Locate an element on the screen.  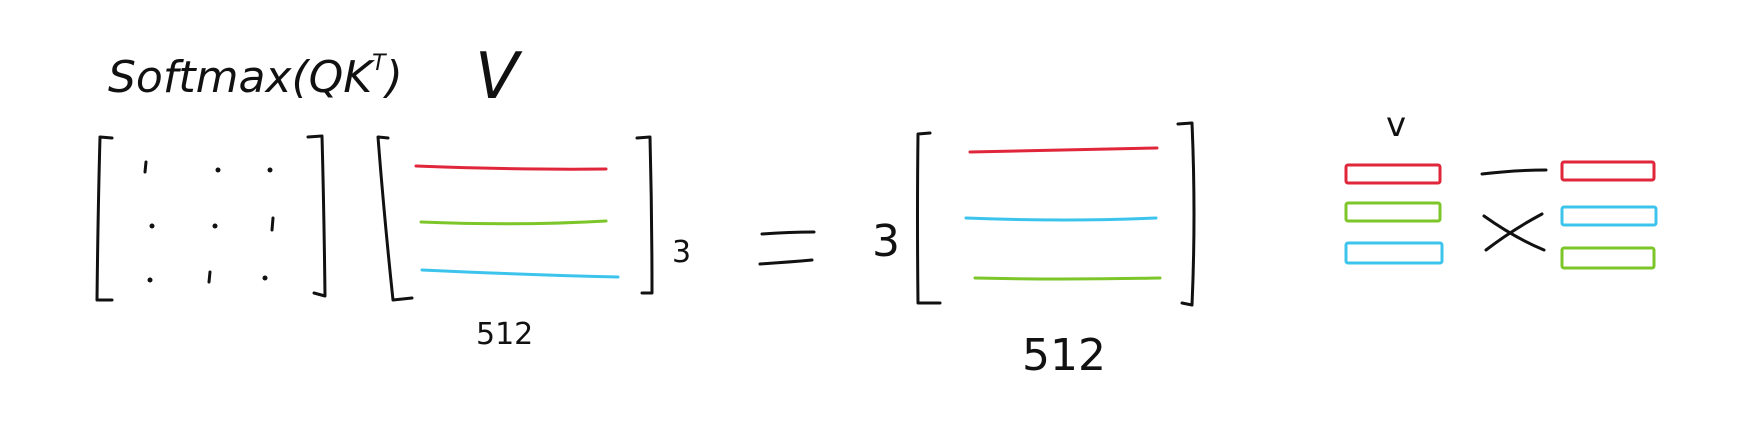
v-small-stack is located at coordinates (1394, 214).